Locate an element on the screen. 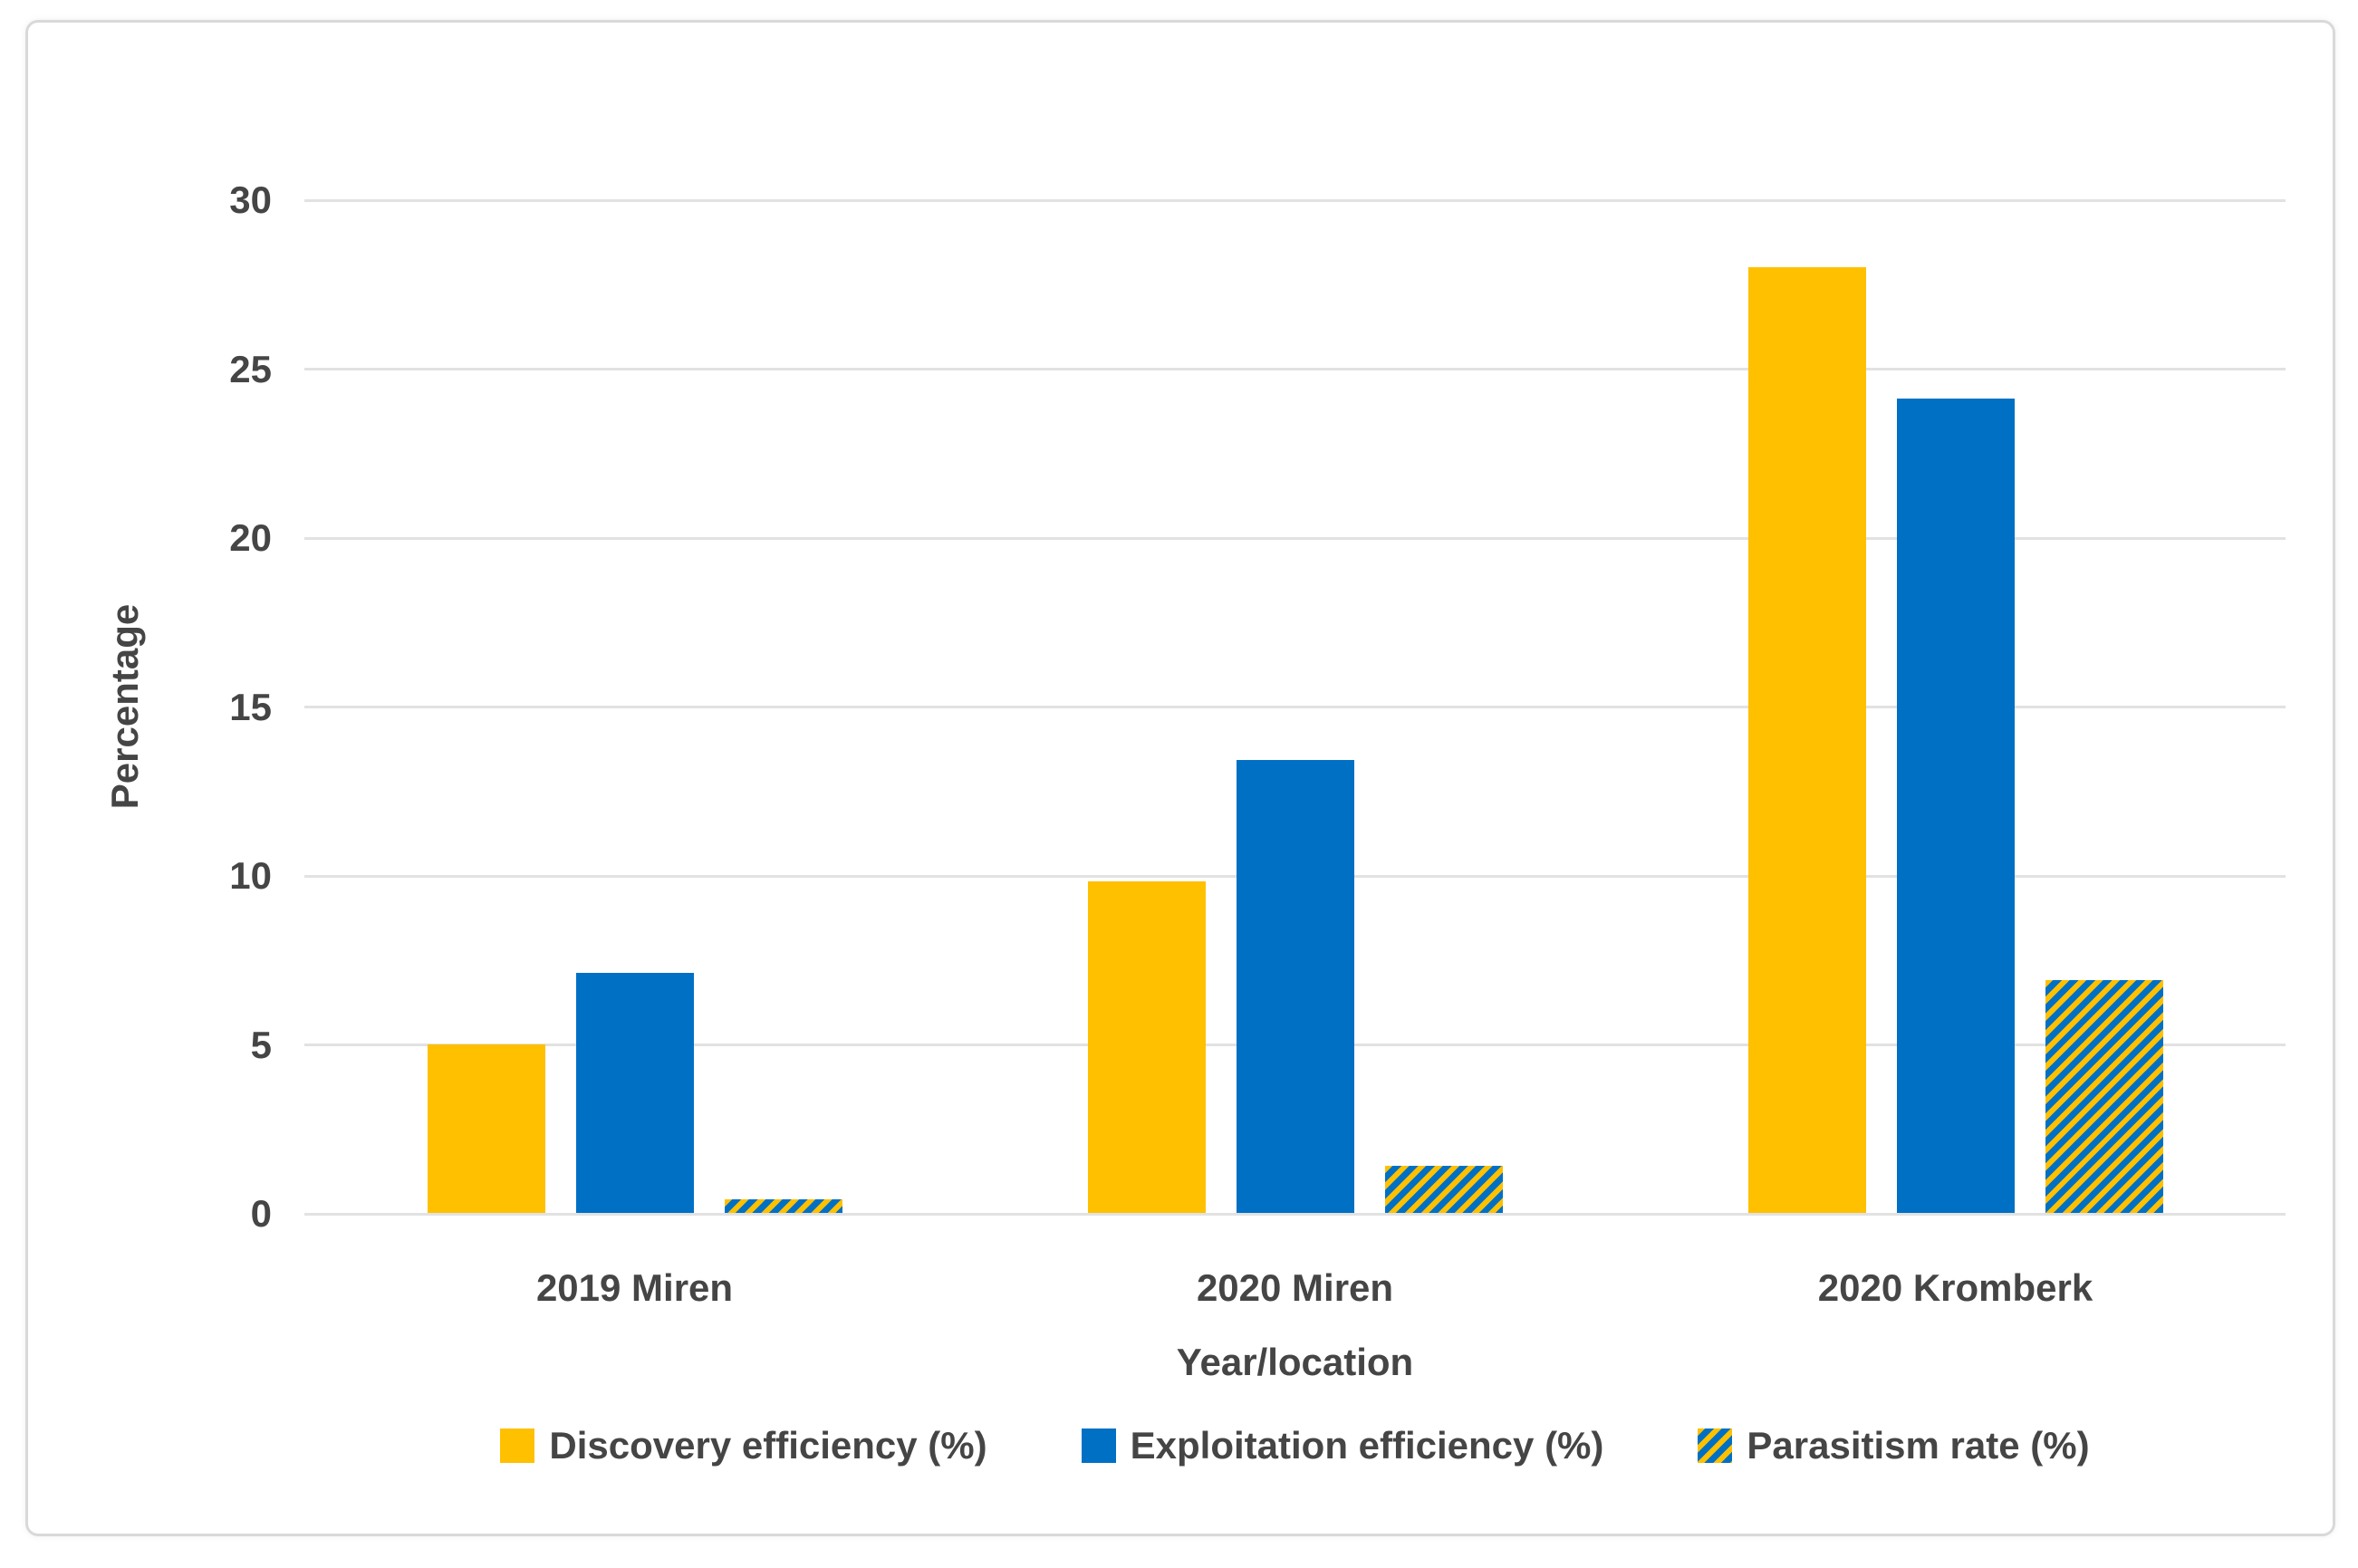 Image resolution: width=2358 pixels, height=1568 pixels. legend-label-discovery-efficiency: Discovery efficiency (%) is located at coordinates (768, 1445).